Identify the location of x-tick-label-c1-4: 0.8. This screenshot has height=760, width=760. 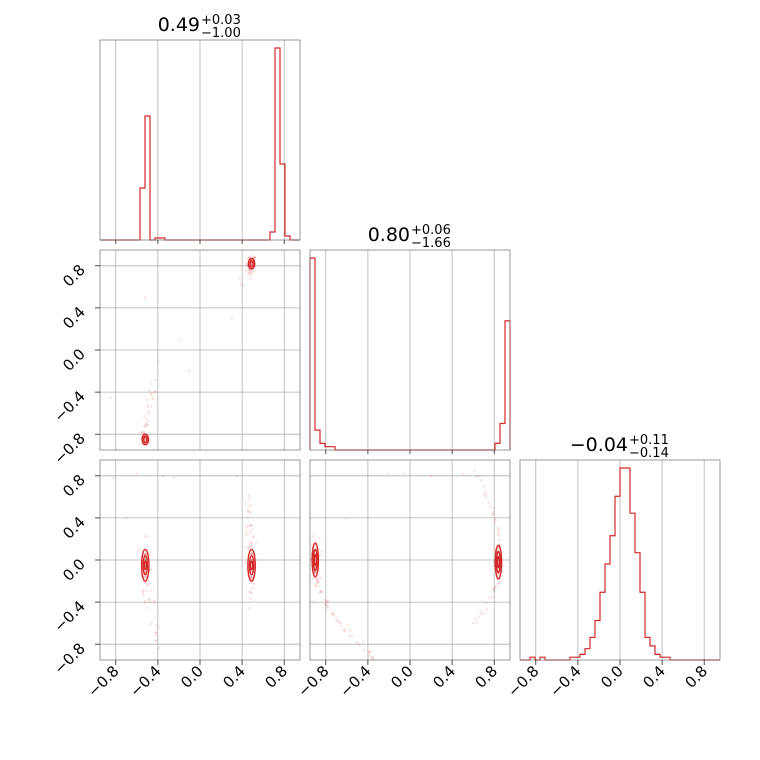
(486, 677).